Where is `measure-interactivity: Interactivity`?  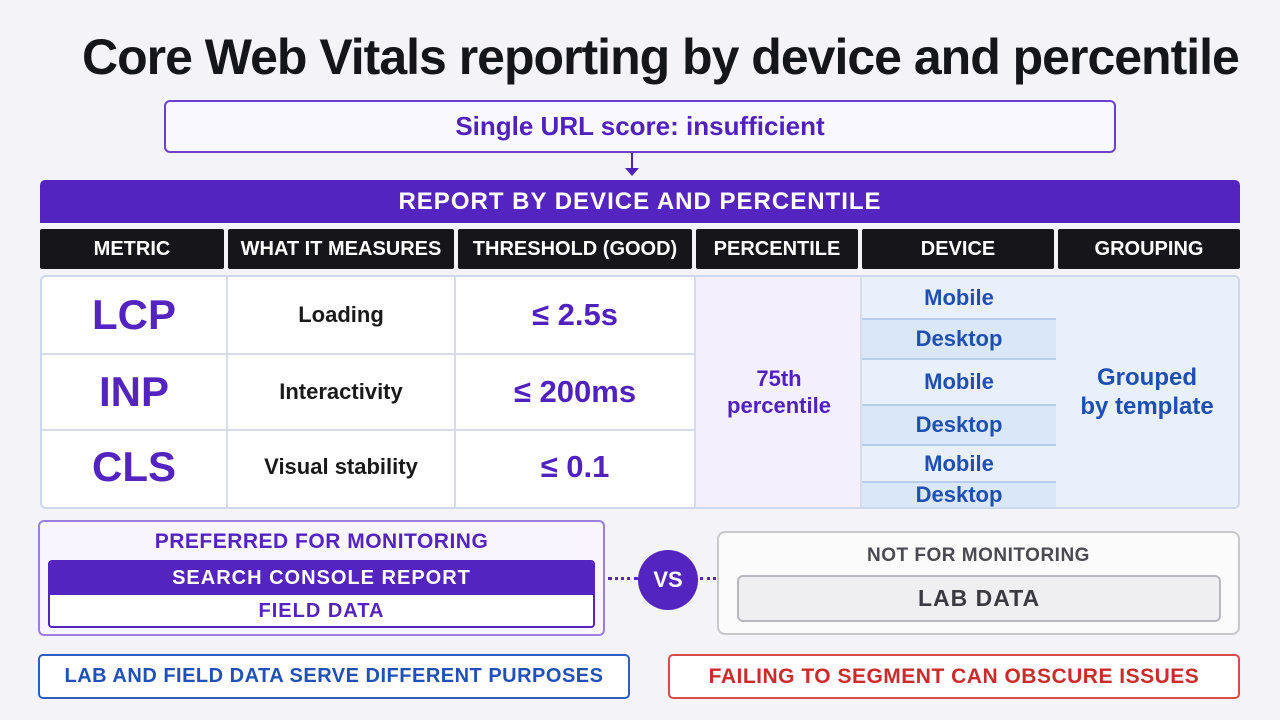
measure-interactivity: Interactivity is located at coordinates (341, 391).